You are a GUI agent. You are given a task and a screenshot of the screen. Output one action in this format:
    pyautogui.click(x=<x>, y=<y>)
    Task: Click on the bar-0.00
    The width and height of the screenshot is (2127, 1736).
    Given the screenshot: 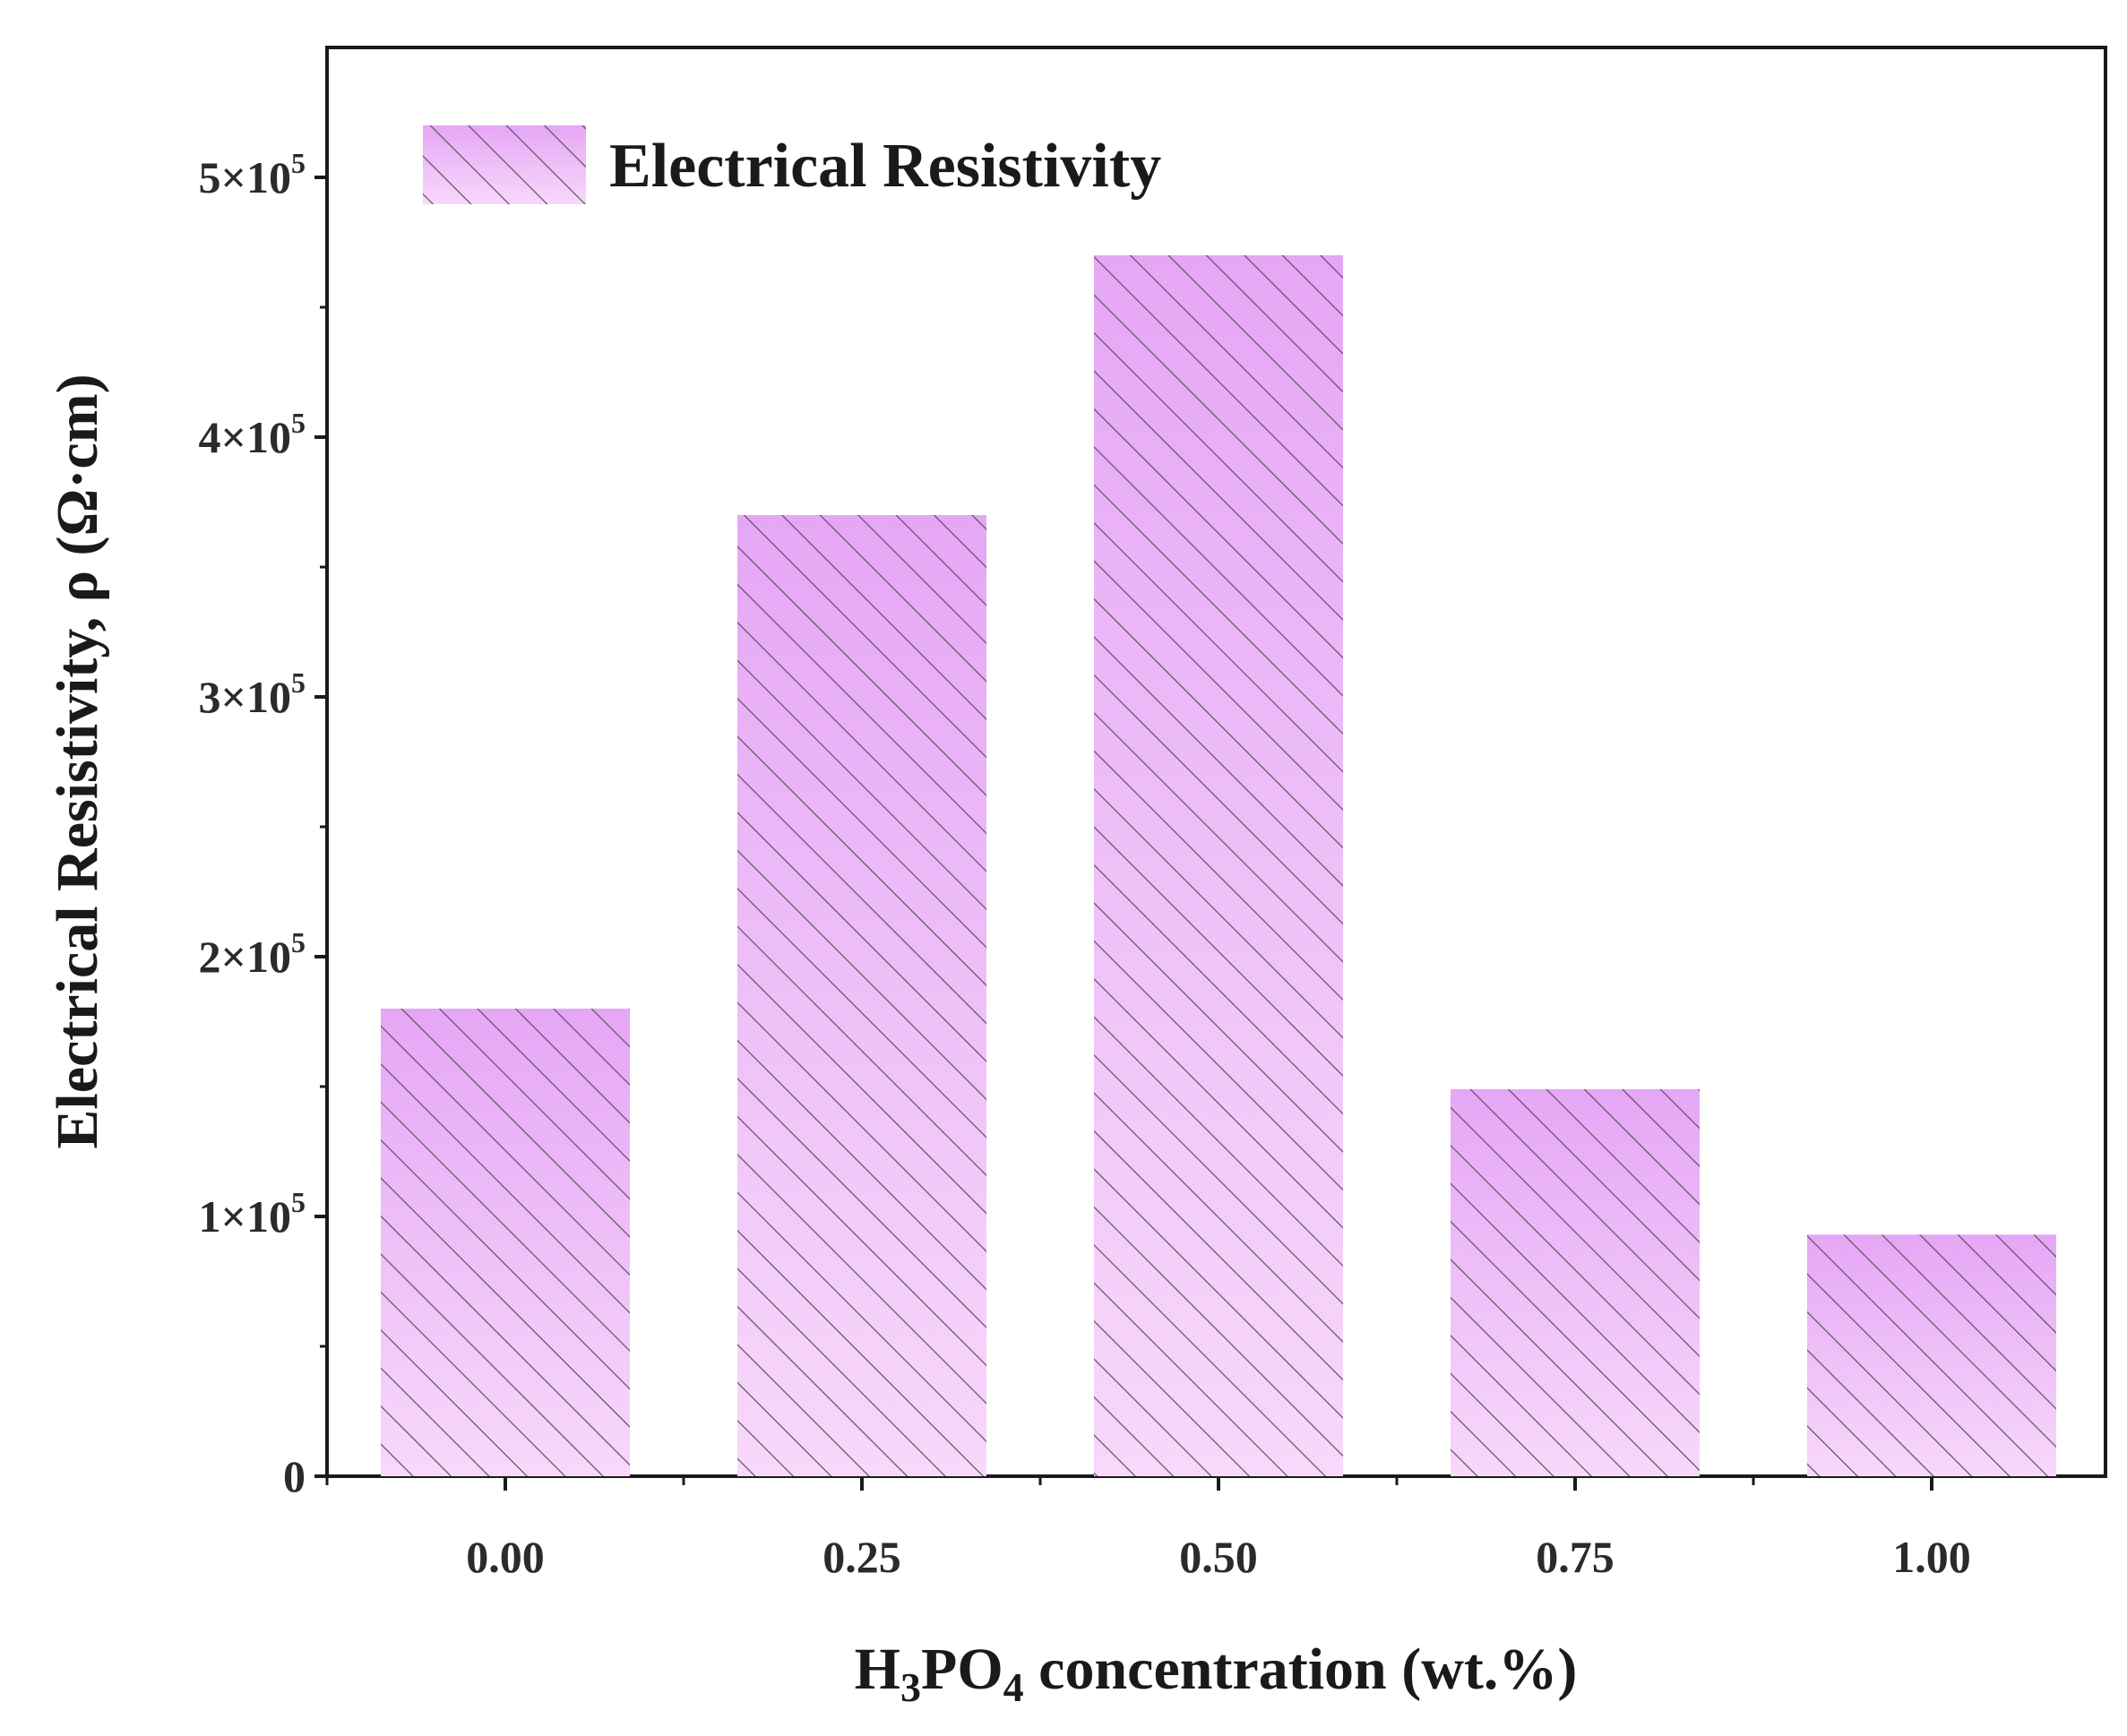 What is the action you would take?
    pyautogui.click(x=506, y=1243)
    